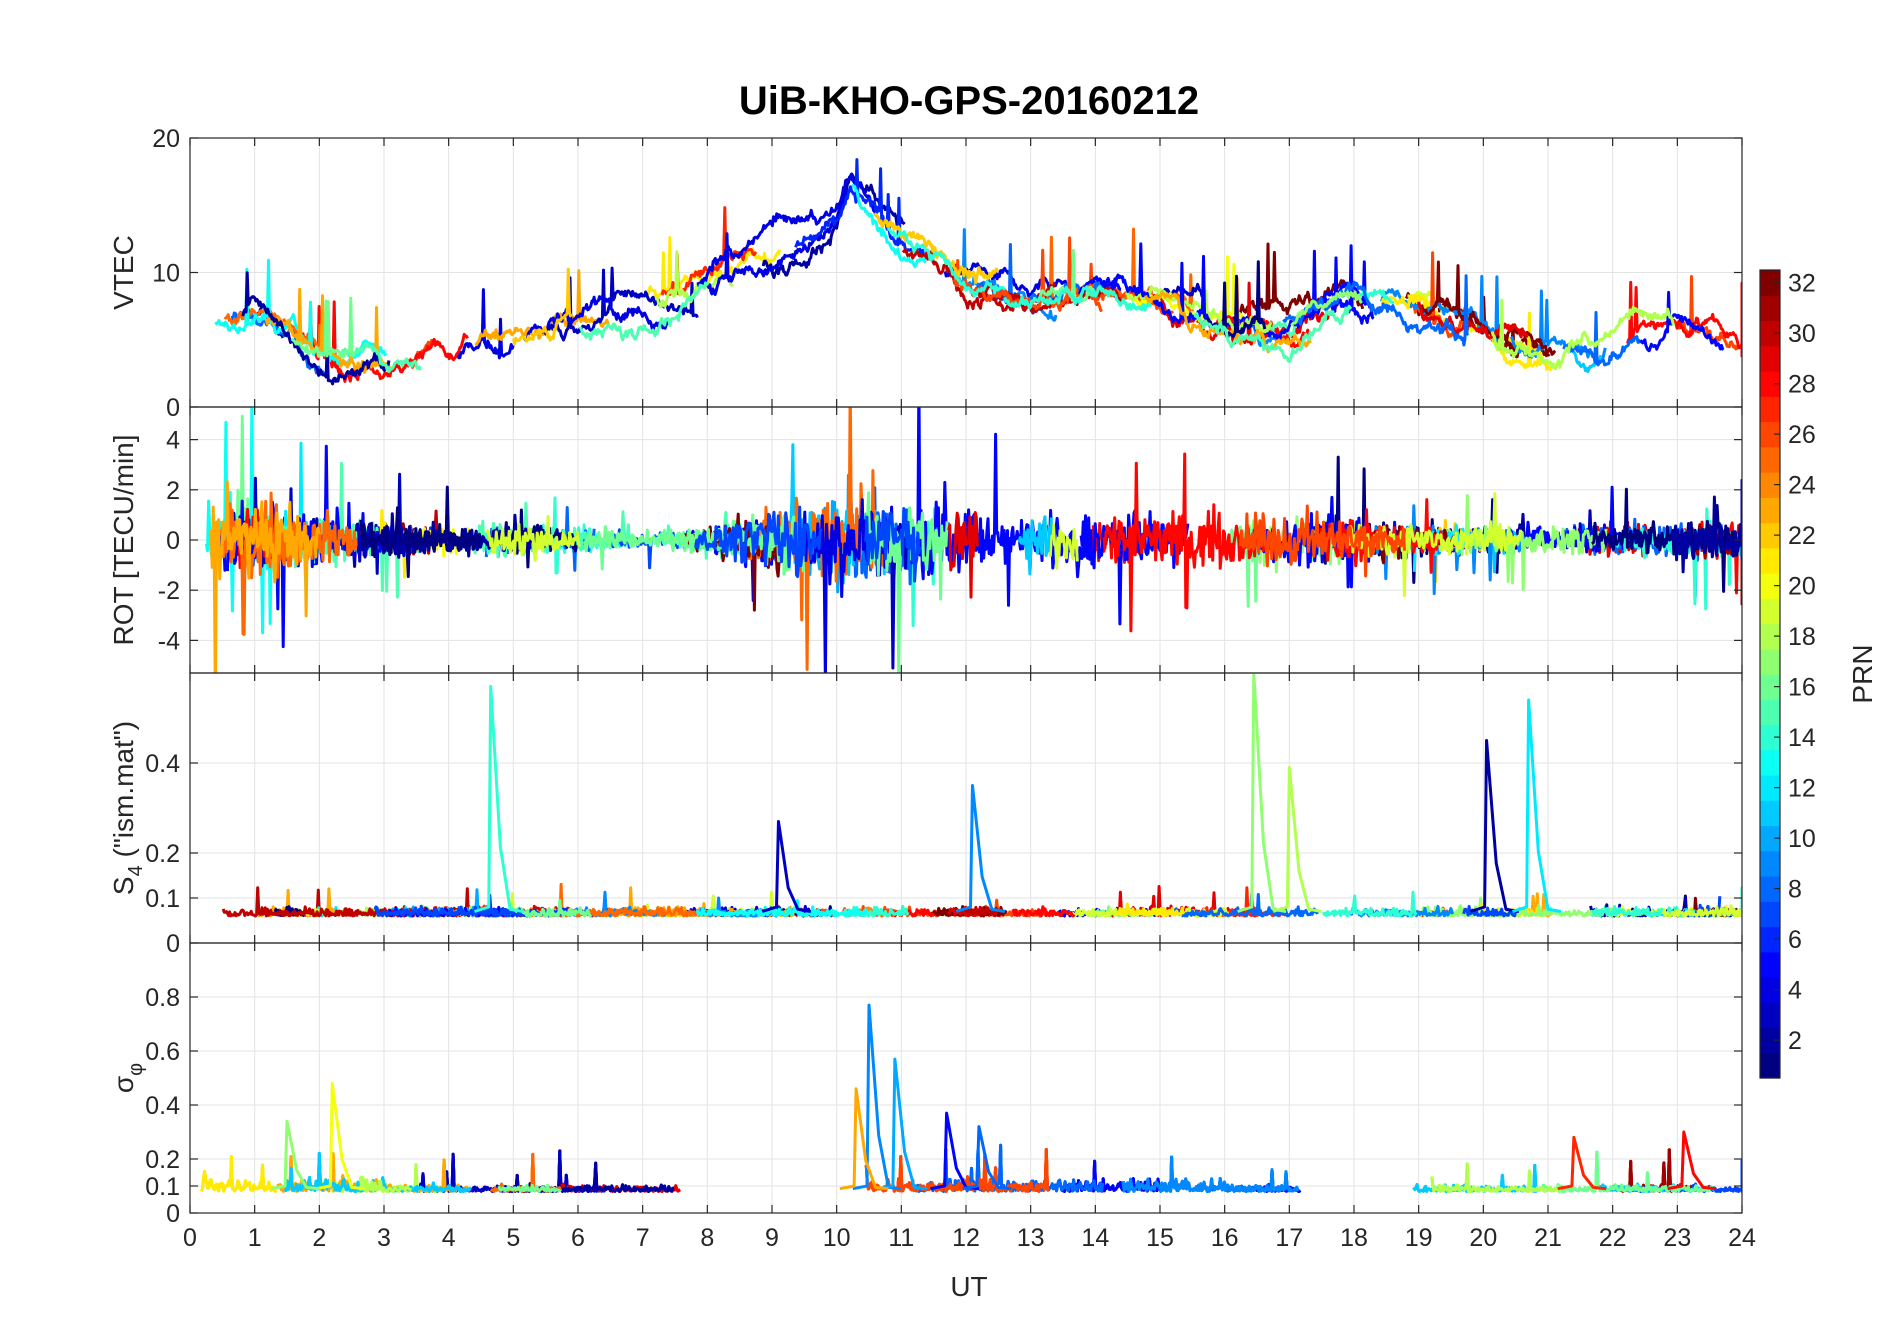  Describe the element at coordinates (1802, 284) in the screenshot. I see `colorbar-tick-label: 32` at that location.